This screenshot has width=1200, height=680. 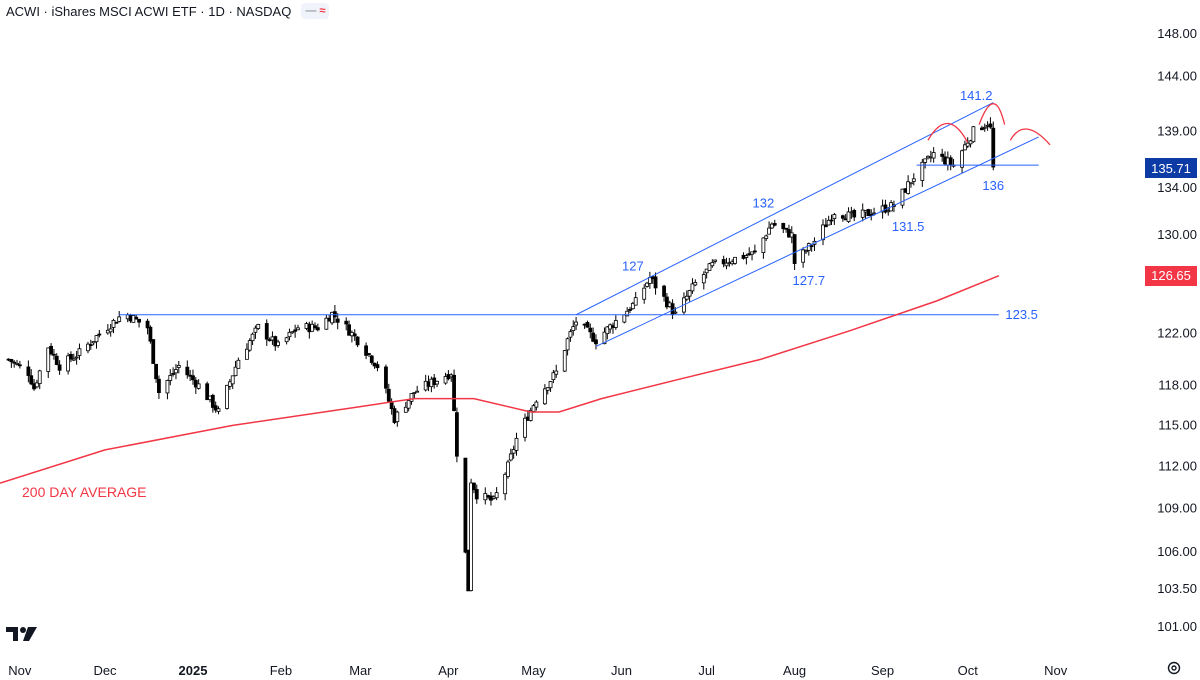 What do you see at coordinates (1177, 187) in the screenshot?
I see `y-tick-label: 134.00` at bounding box center [1177, 187].